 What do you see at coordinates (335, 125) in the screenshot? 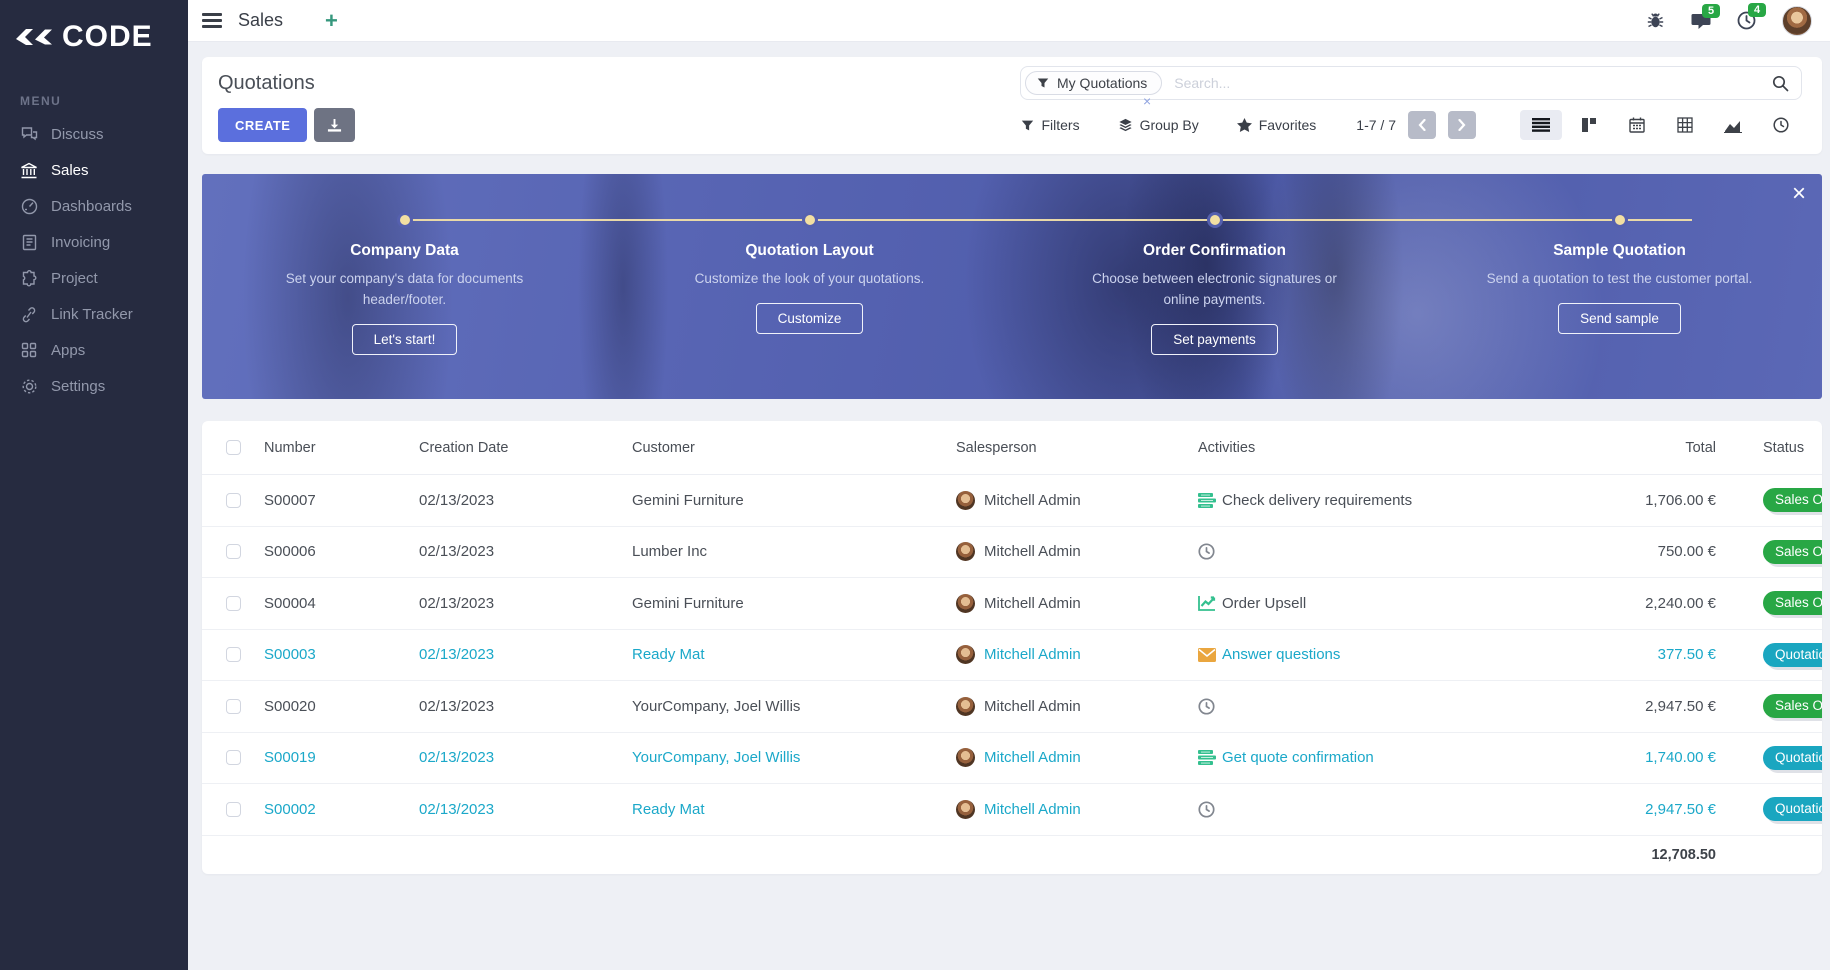
I see `export-button` at bounding box center [335, 125].